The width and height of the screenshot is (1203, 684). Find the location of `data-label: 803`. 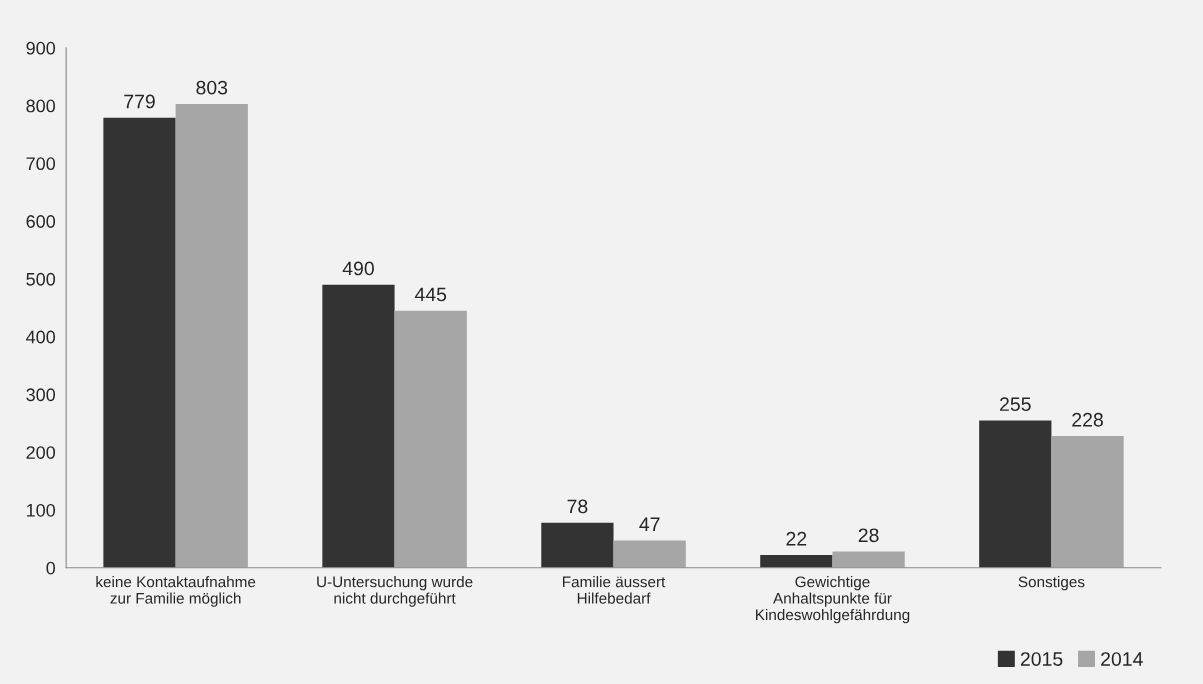

data-label: 803 is located at coordinates (212, 87).